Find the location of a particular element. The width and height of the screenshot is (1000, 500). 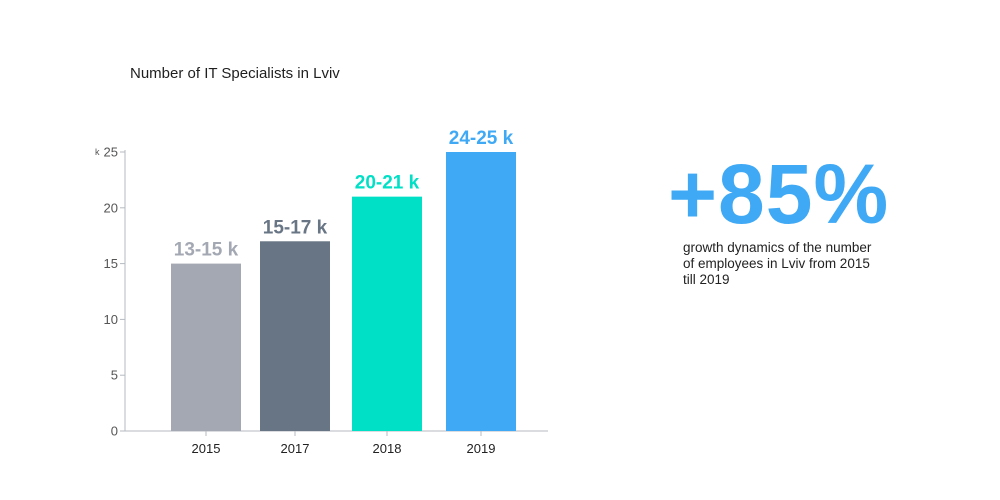

x-tick-label: 2019 is located at coordinates (481, 448).